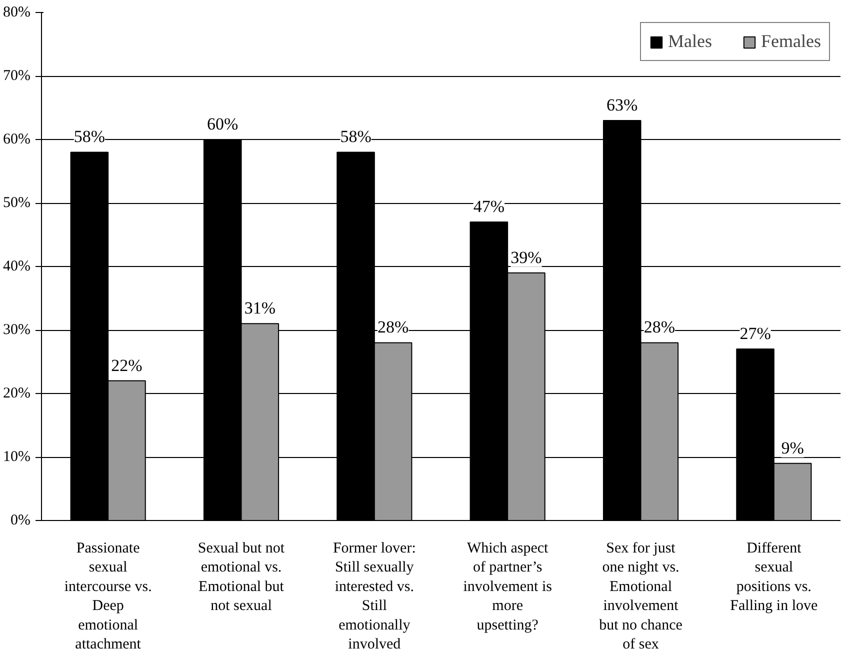 The width and height of the screenshot is (857, 661). What do you see at coordinates (260, 308) in the screenshot?
I see `data-label: 31%` at bounding box center [260, 308].